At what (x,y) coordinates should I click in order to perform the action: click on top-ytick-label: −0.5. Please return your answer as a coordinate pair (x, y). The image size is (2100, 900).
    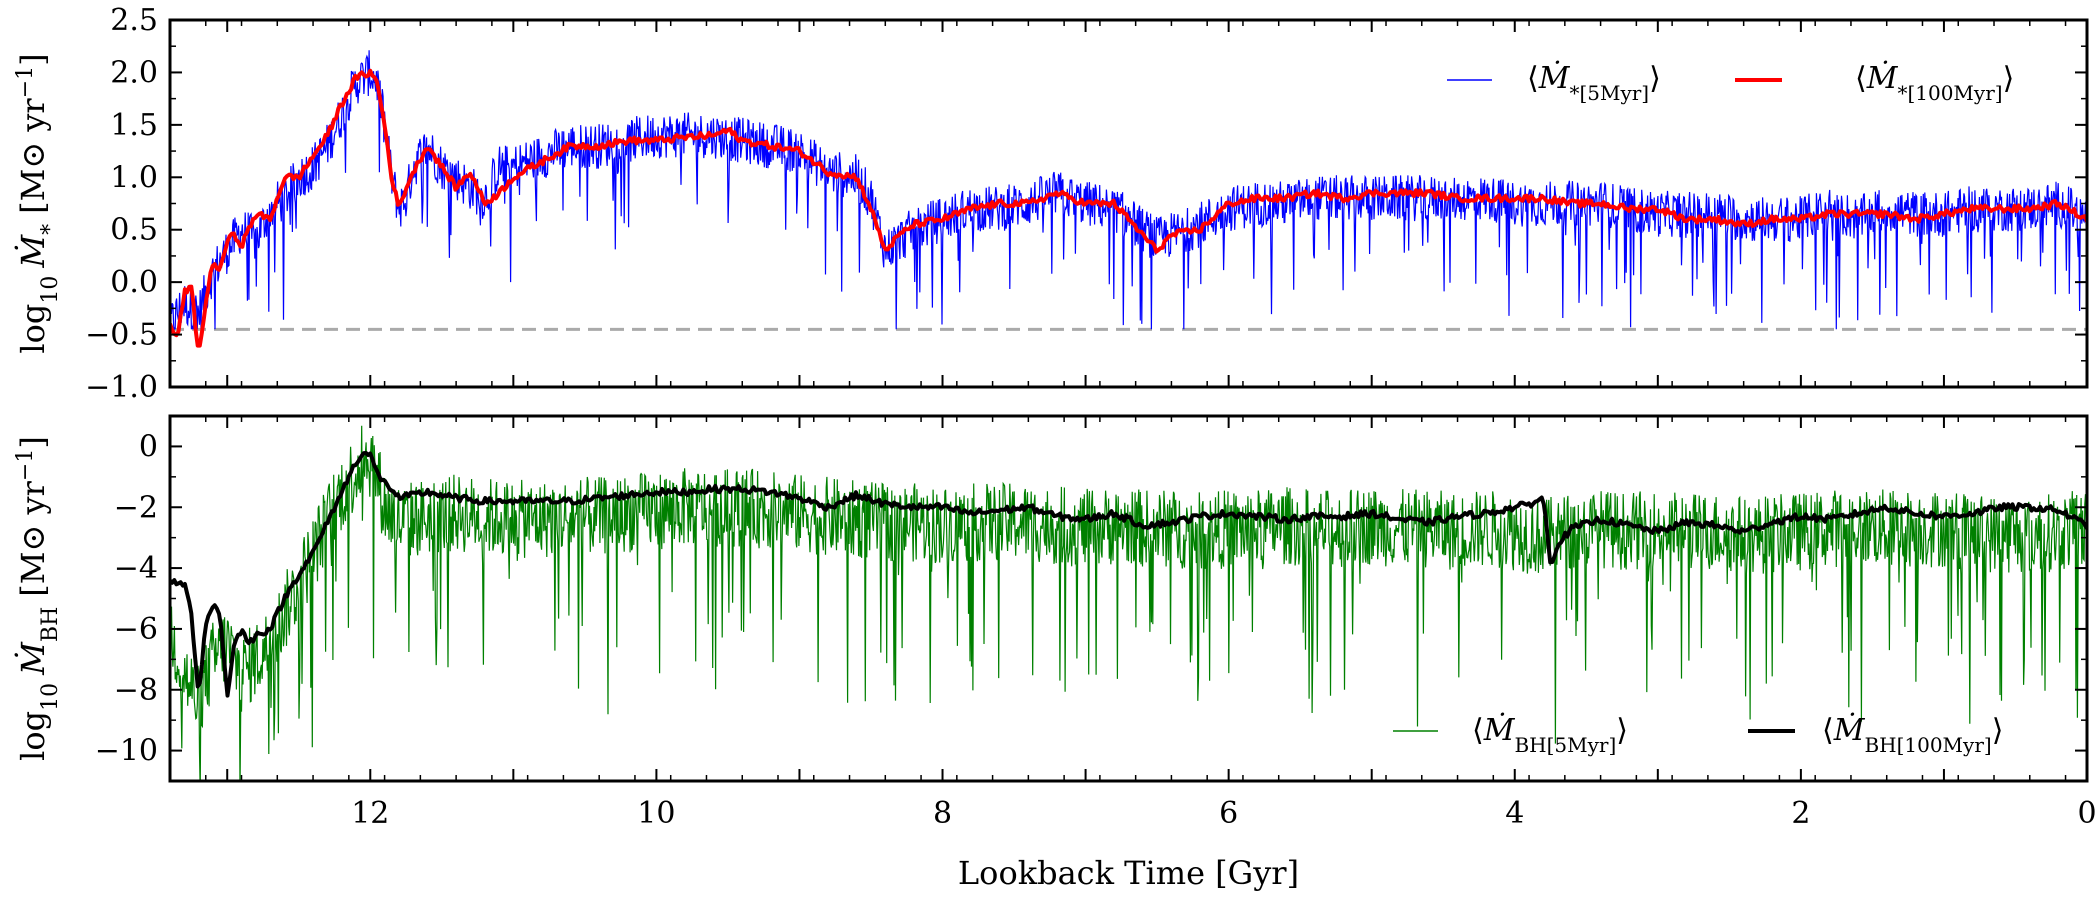
    Looking at the image, I should click on (121, 335).